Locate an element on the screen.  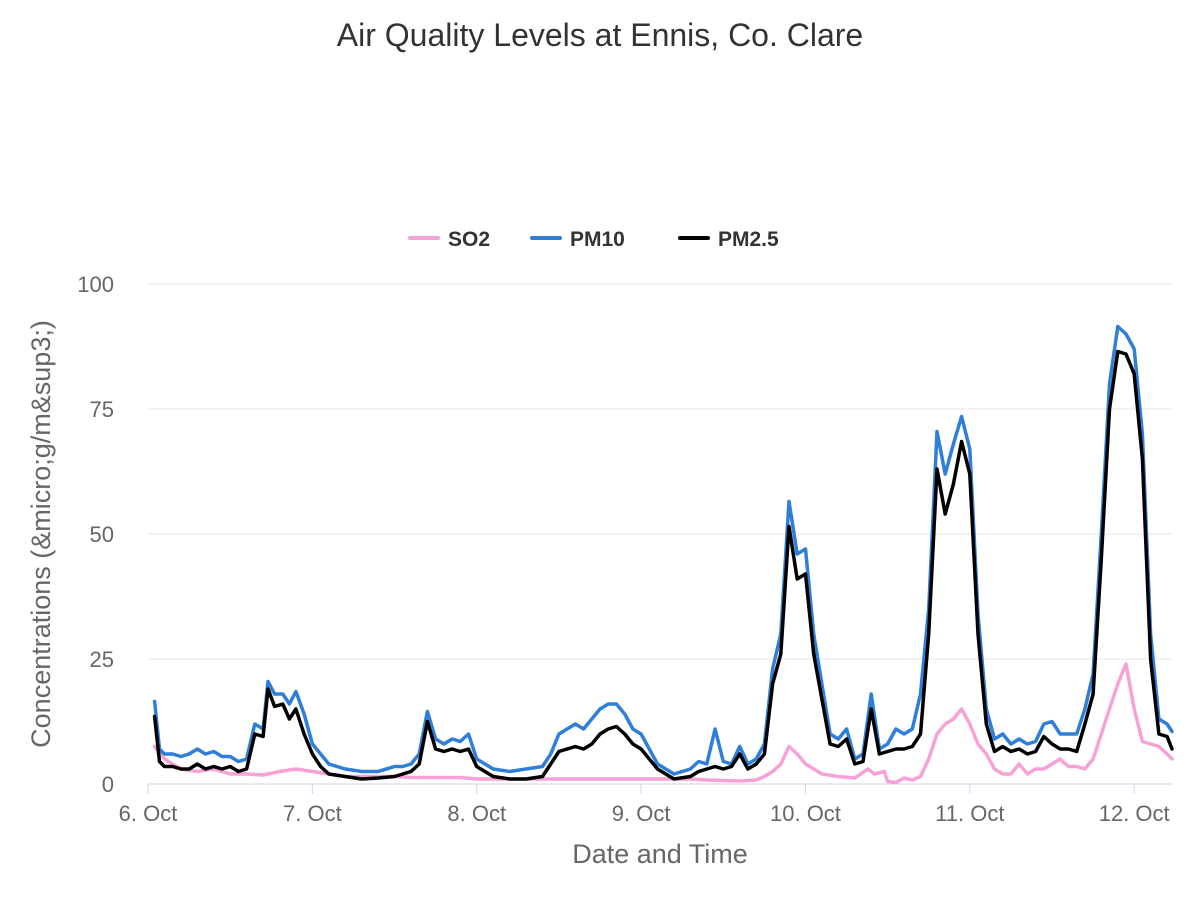
legend-label: PM2.5 is located at coordinates (748, 239).